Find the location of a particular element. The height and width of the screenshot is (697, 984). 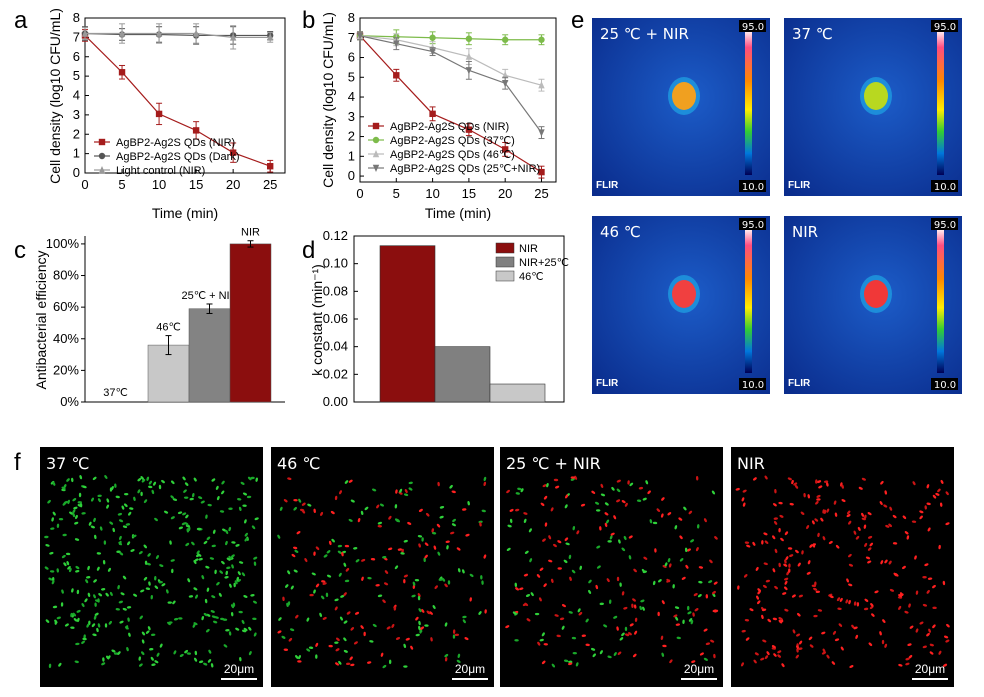

thermal-scale-max: 95.0 is located at coordinates (945, 225).